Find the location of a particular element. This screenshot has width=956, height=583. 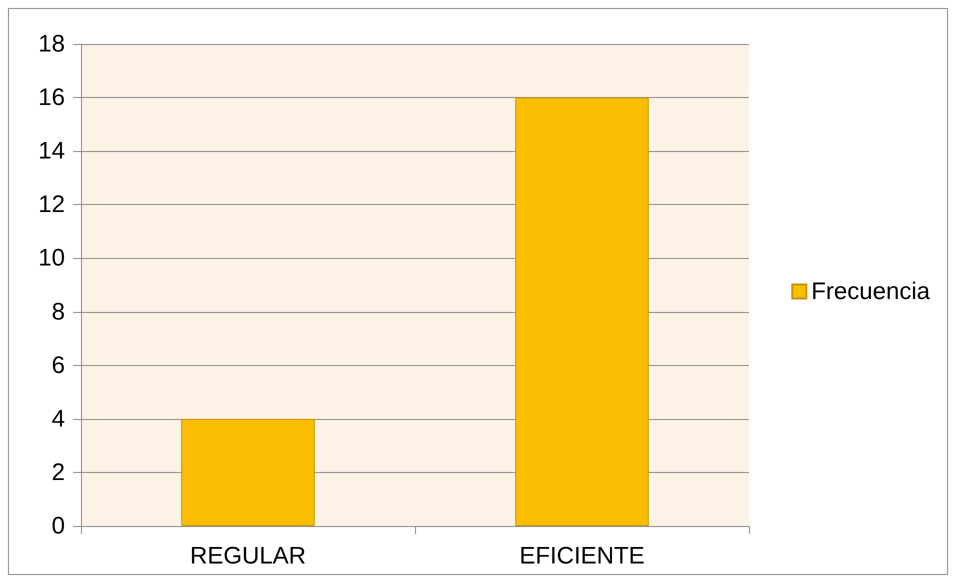

y-tick-label: 10 is located at coordinates (51, 258).